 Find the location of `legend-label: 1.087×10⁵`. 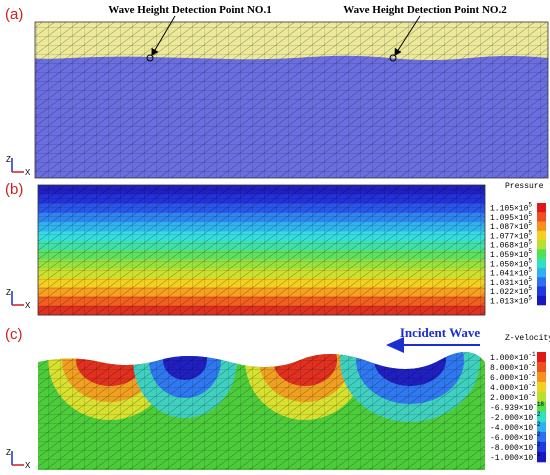

legend-label: 1.087×10⁵ is located at coordinates (511, 226).